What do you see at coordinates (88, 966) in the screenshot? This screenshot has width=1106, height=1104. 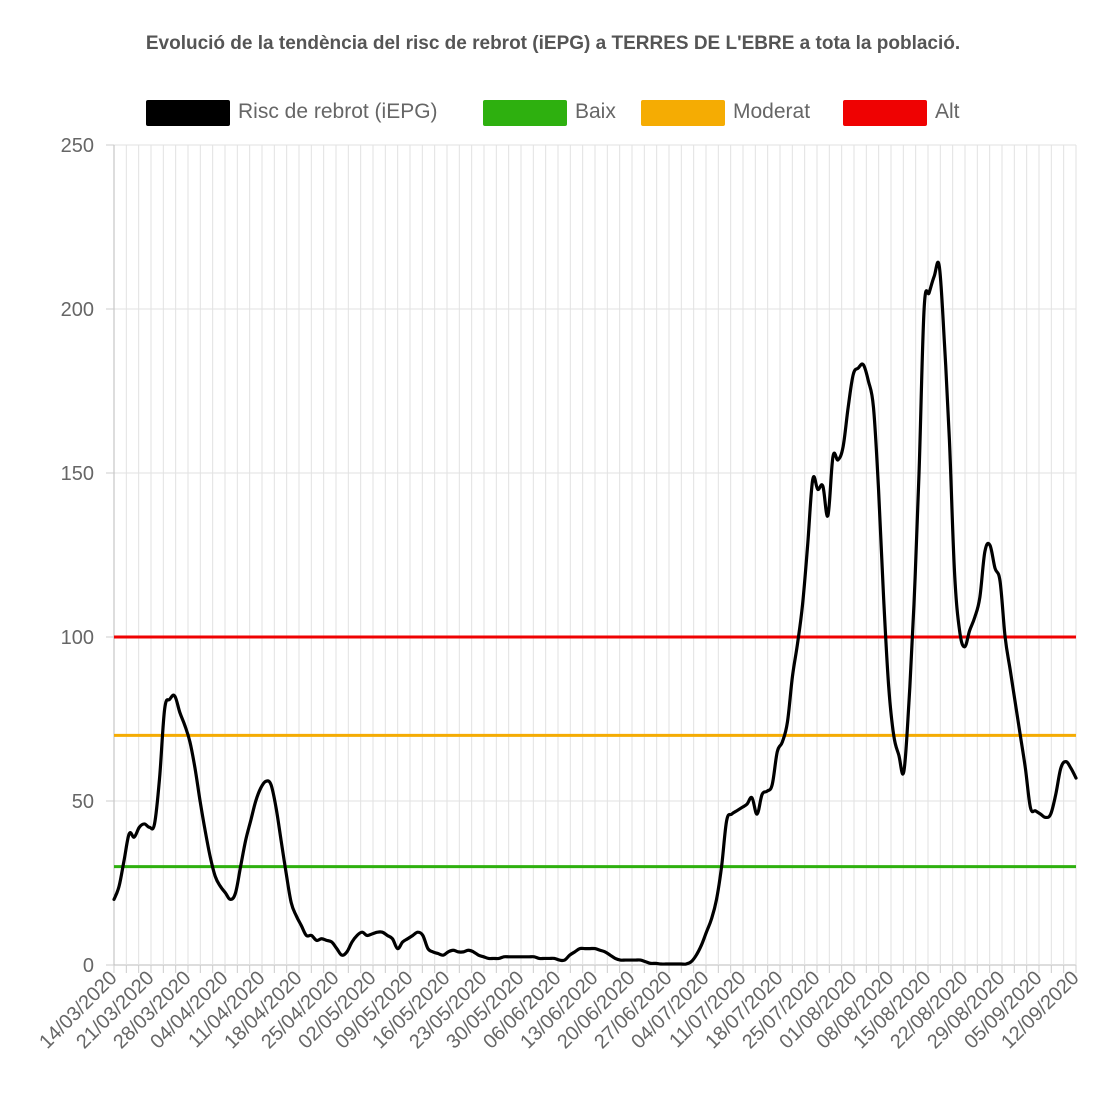 I see `y-tick-label: 0` at bounding box center [88, 966].